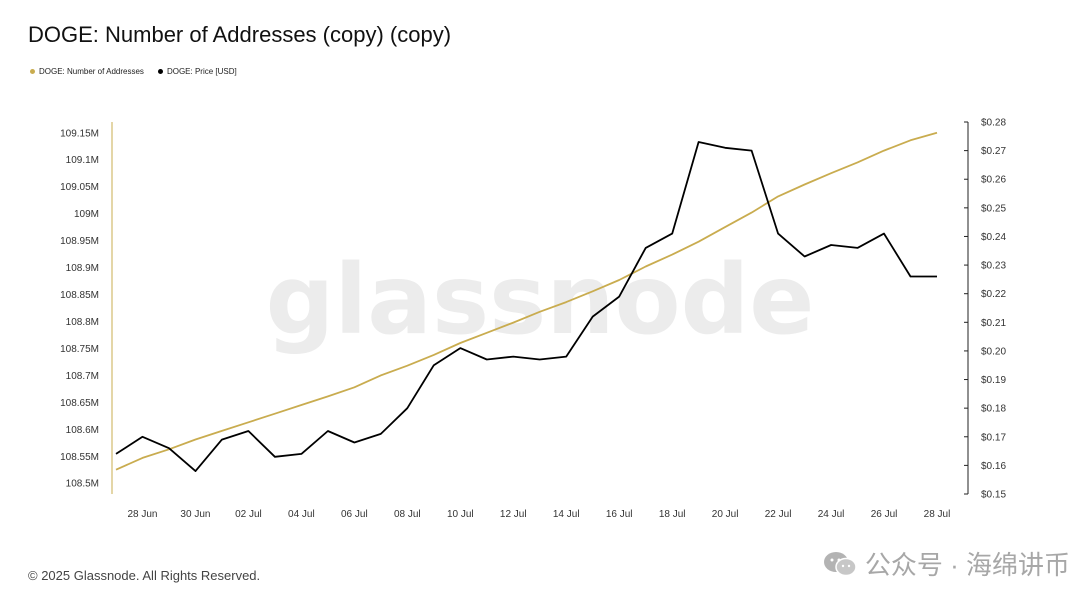  Describe the element at coordinates (82, 430) in the screenshot. I see `y-left-tick-label: 108.6M` at that location.